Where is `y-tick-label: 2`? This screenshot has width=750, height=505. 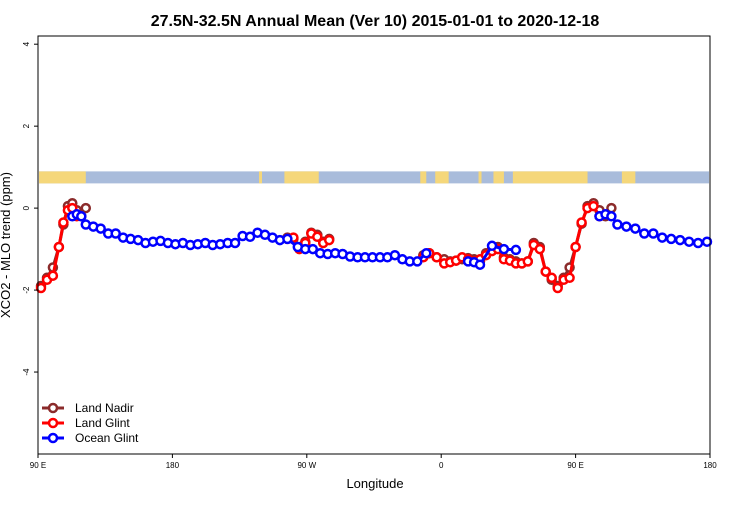 y-tick-label: 2 is located at coordinates (26, 125).